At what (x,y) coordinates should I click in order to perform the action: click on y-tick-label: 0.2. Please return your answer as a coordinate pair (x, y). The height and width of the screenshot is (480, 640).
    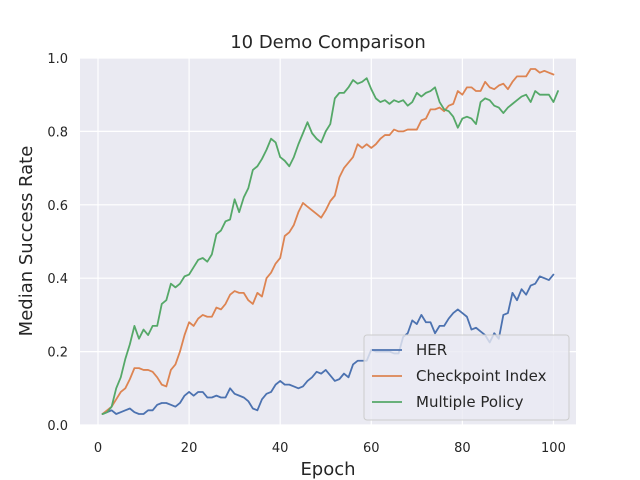
    Looking at the image, I should click on (57, 353).